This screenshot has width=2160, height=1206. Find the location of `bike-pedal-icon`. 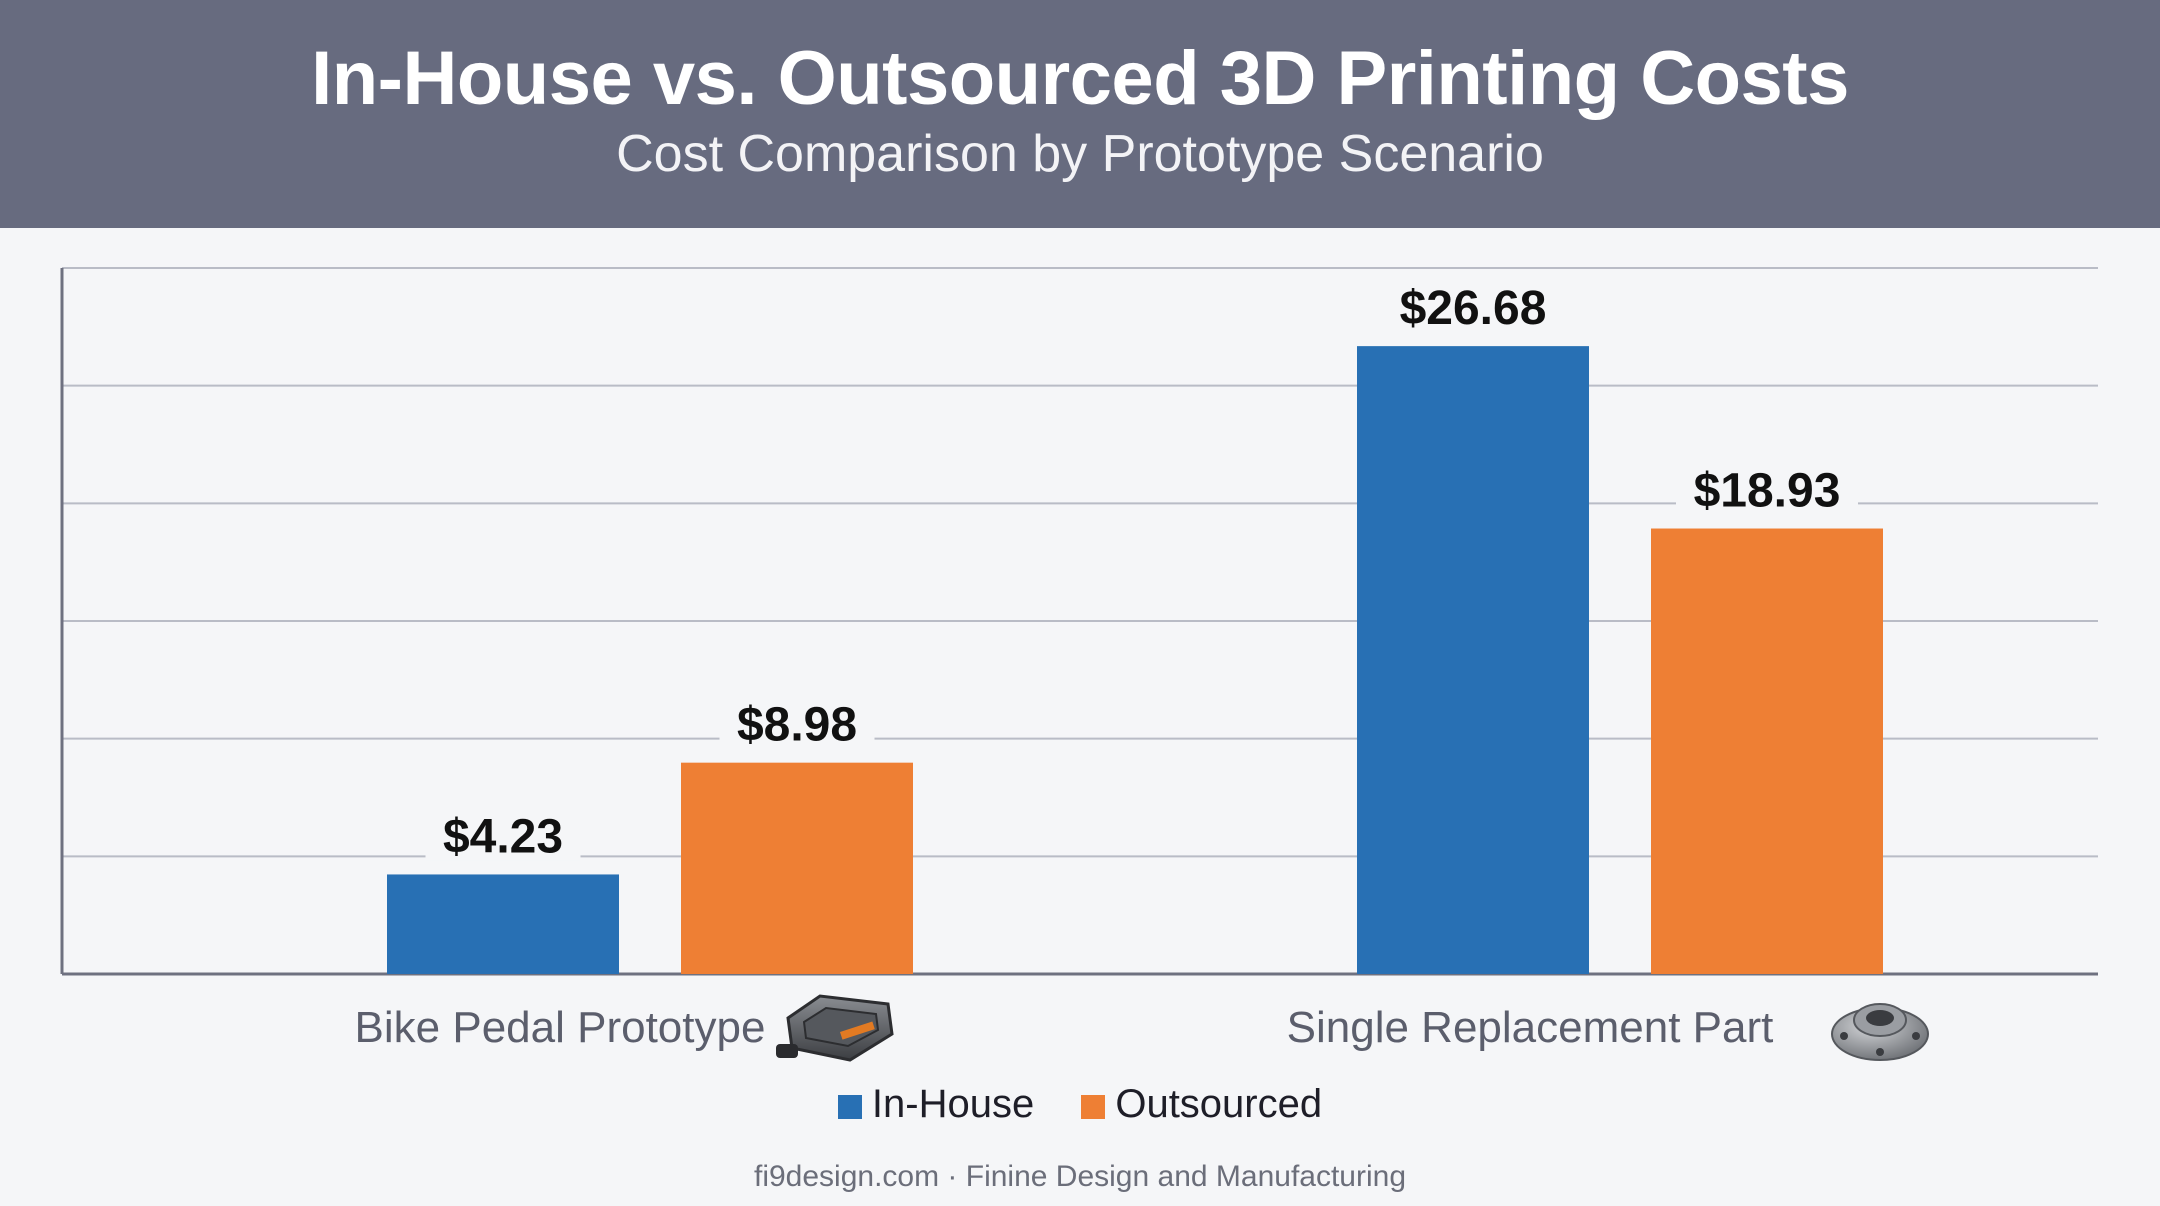

bike-pedal-icon is located at coordinates (835, 1028).